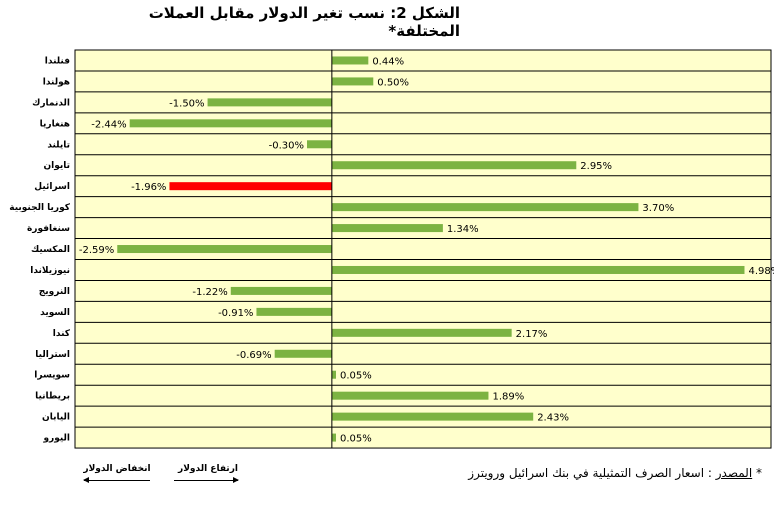 The image size is (774, 505). What do you see at coordinates (117, 469) in the screenshot?
I see `legend-dollar-down: انخفاض الدولار` at bounding box center [117, 469].